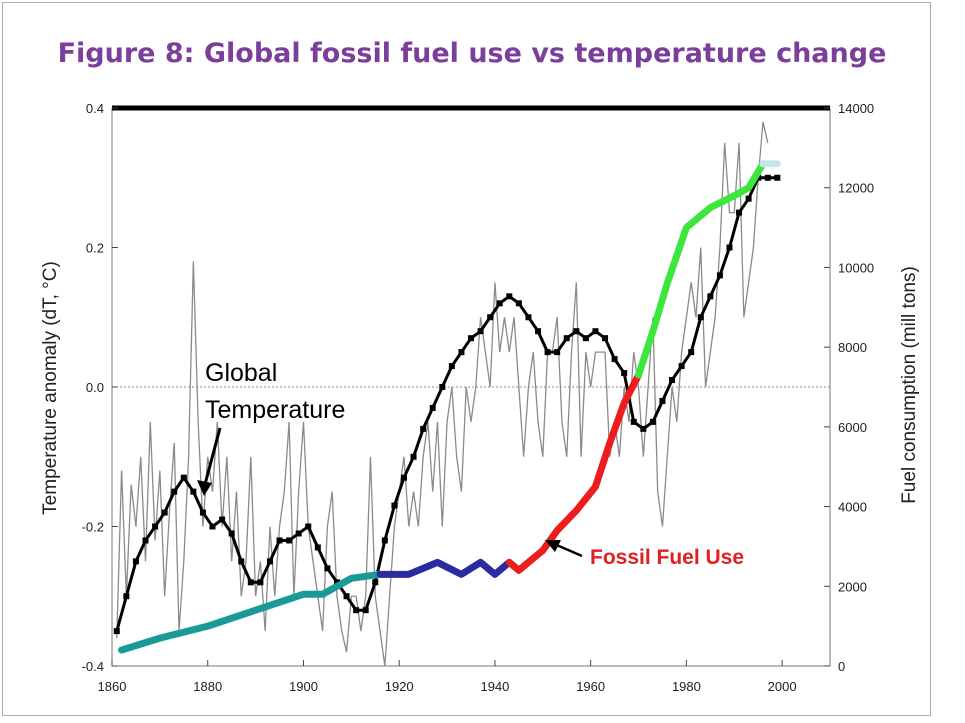  I want to click on annotation-fossil-fuel: Fossil Fuel Use, so click(667, 557).